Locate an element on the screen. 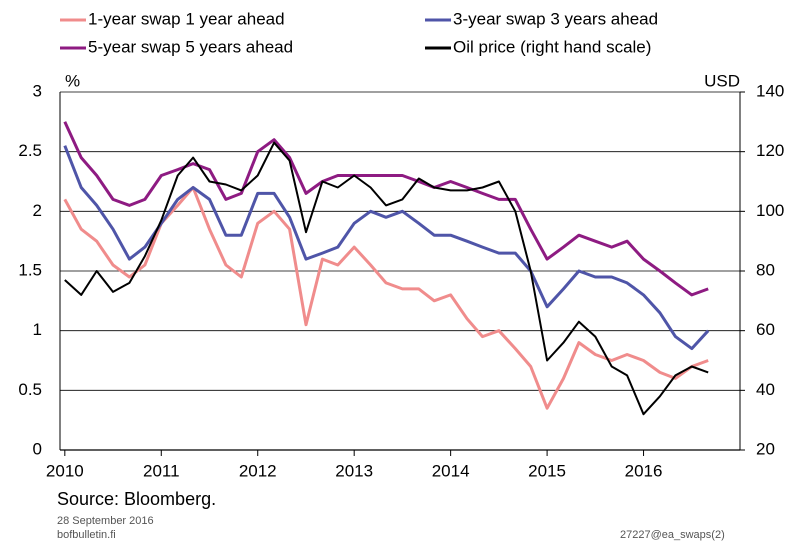  y-tick-label: 2.5 is located at coordinates (30, 150).